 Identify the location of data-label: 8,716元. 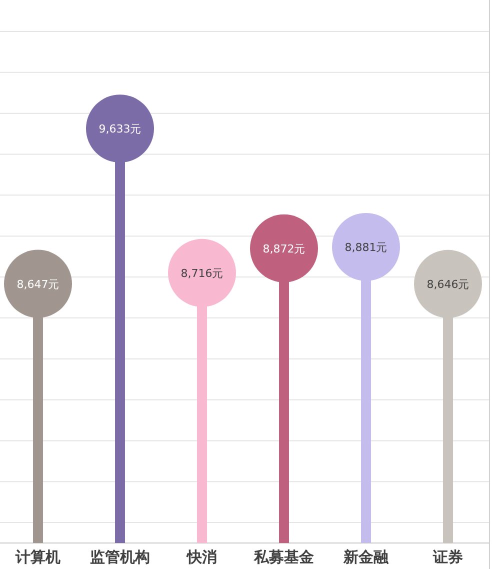
(202, 273).